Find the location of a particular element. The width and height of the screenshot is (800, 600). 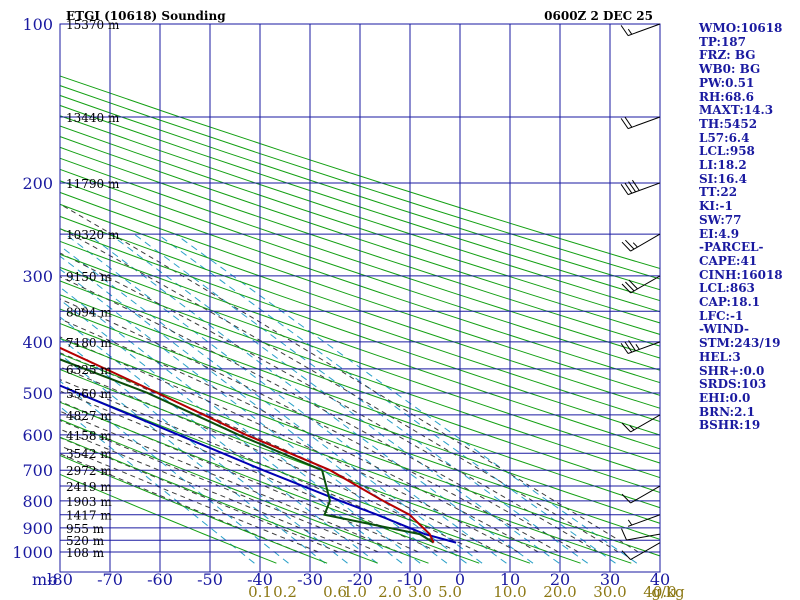

index-item: RH:68.6 is located at coordinates (726, 96).